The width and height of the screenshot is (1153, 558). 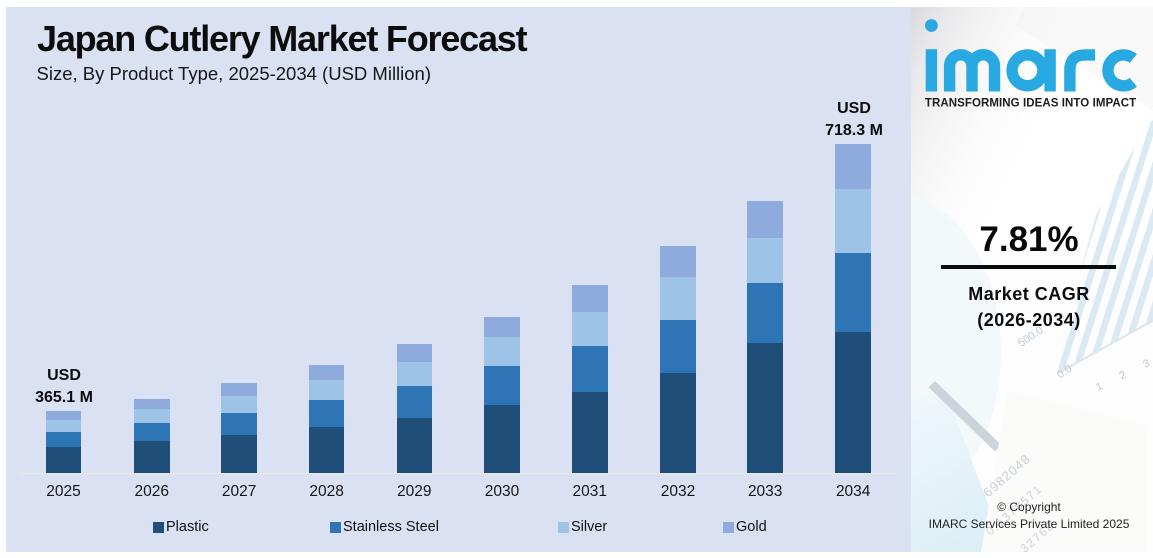 I want to click on svg-text: TRANSFORMING IDEAS INTO IMPACT, so click(x=1030, y=104).